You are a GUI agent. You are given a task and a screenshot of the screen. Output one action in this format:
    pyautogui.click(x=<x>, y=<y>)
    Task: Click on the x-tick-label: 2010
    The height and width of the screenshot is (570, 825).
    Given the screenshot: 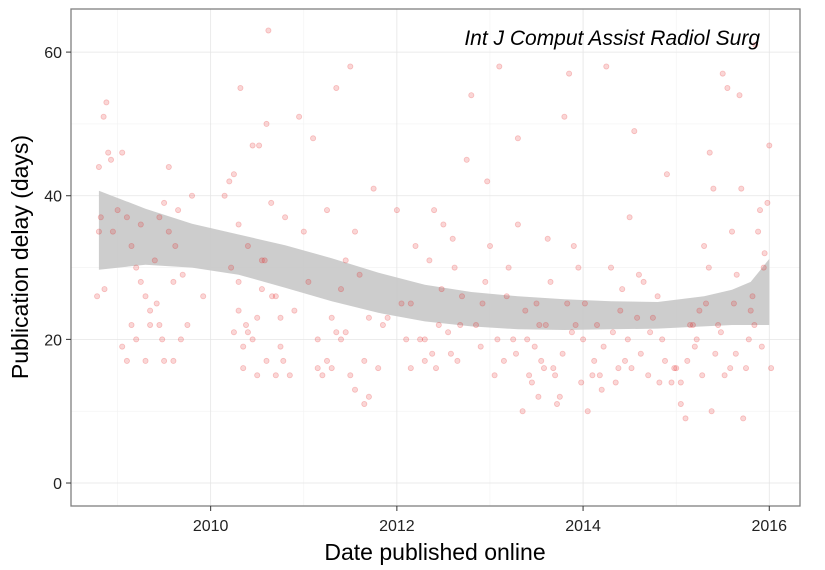 What is the action you would take?
    pyautogui.click(x=211, y=526)
    